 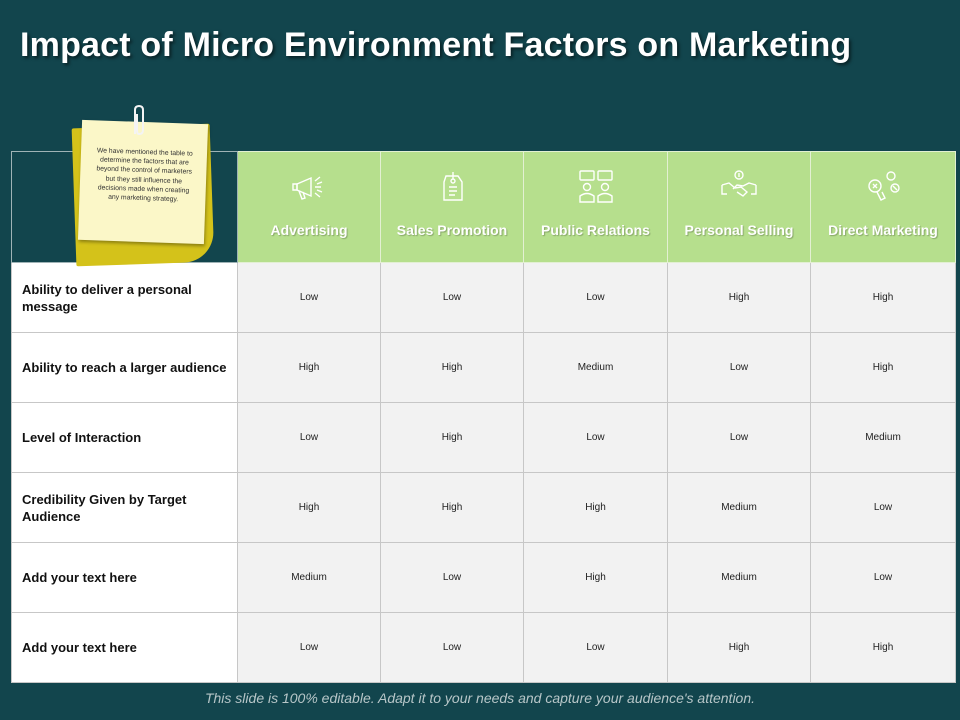 I want to click on table-row: Add your text here Low Low Low High High, so click(x=483, y=647).